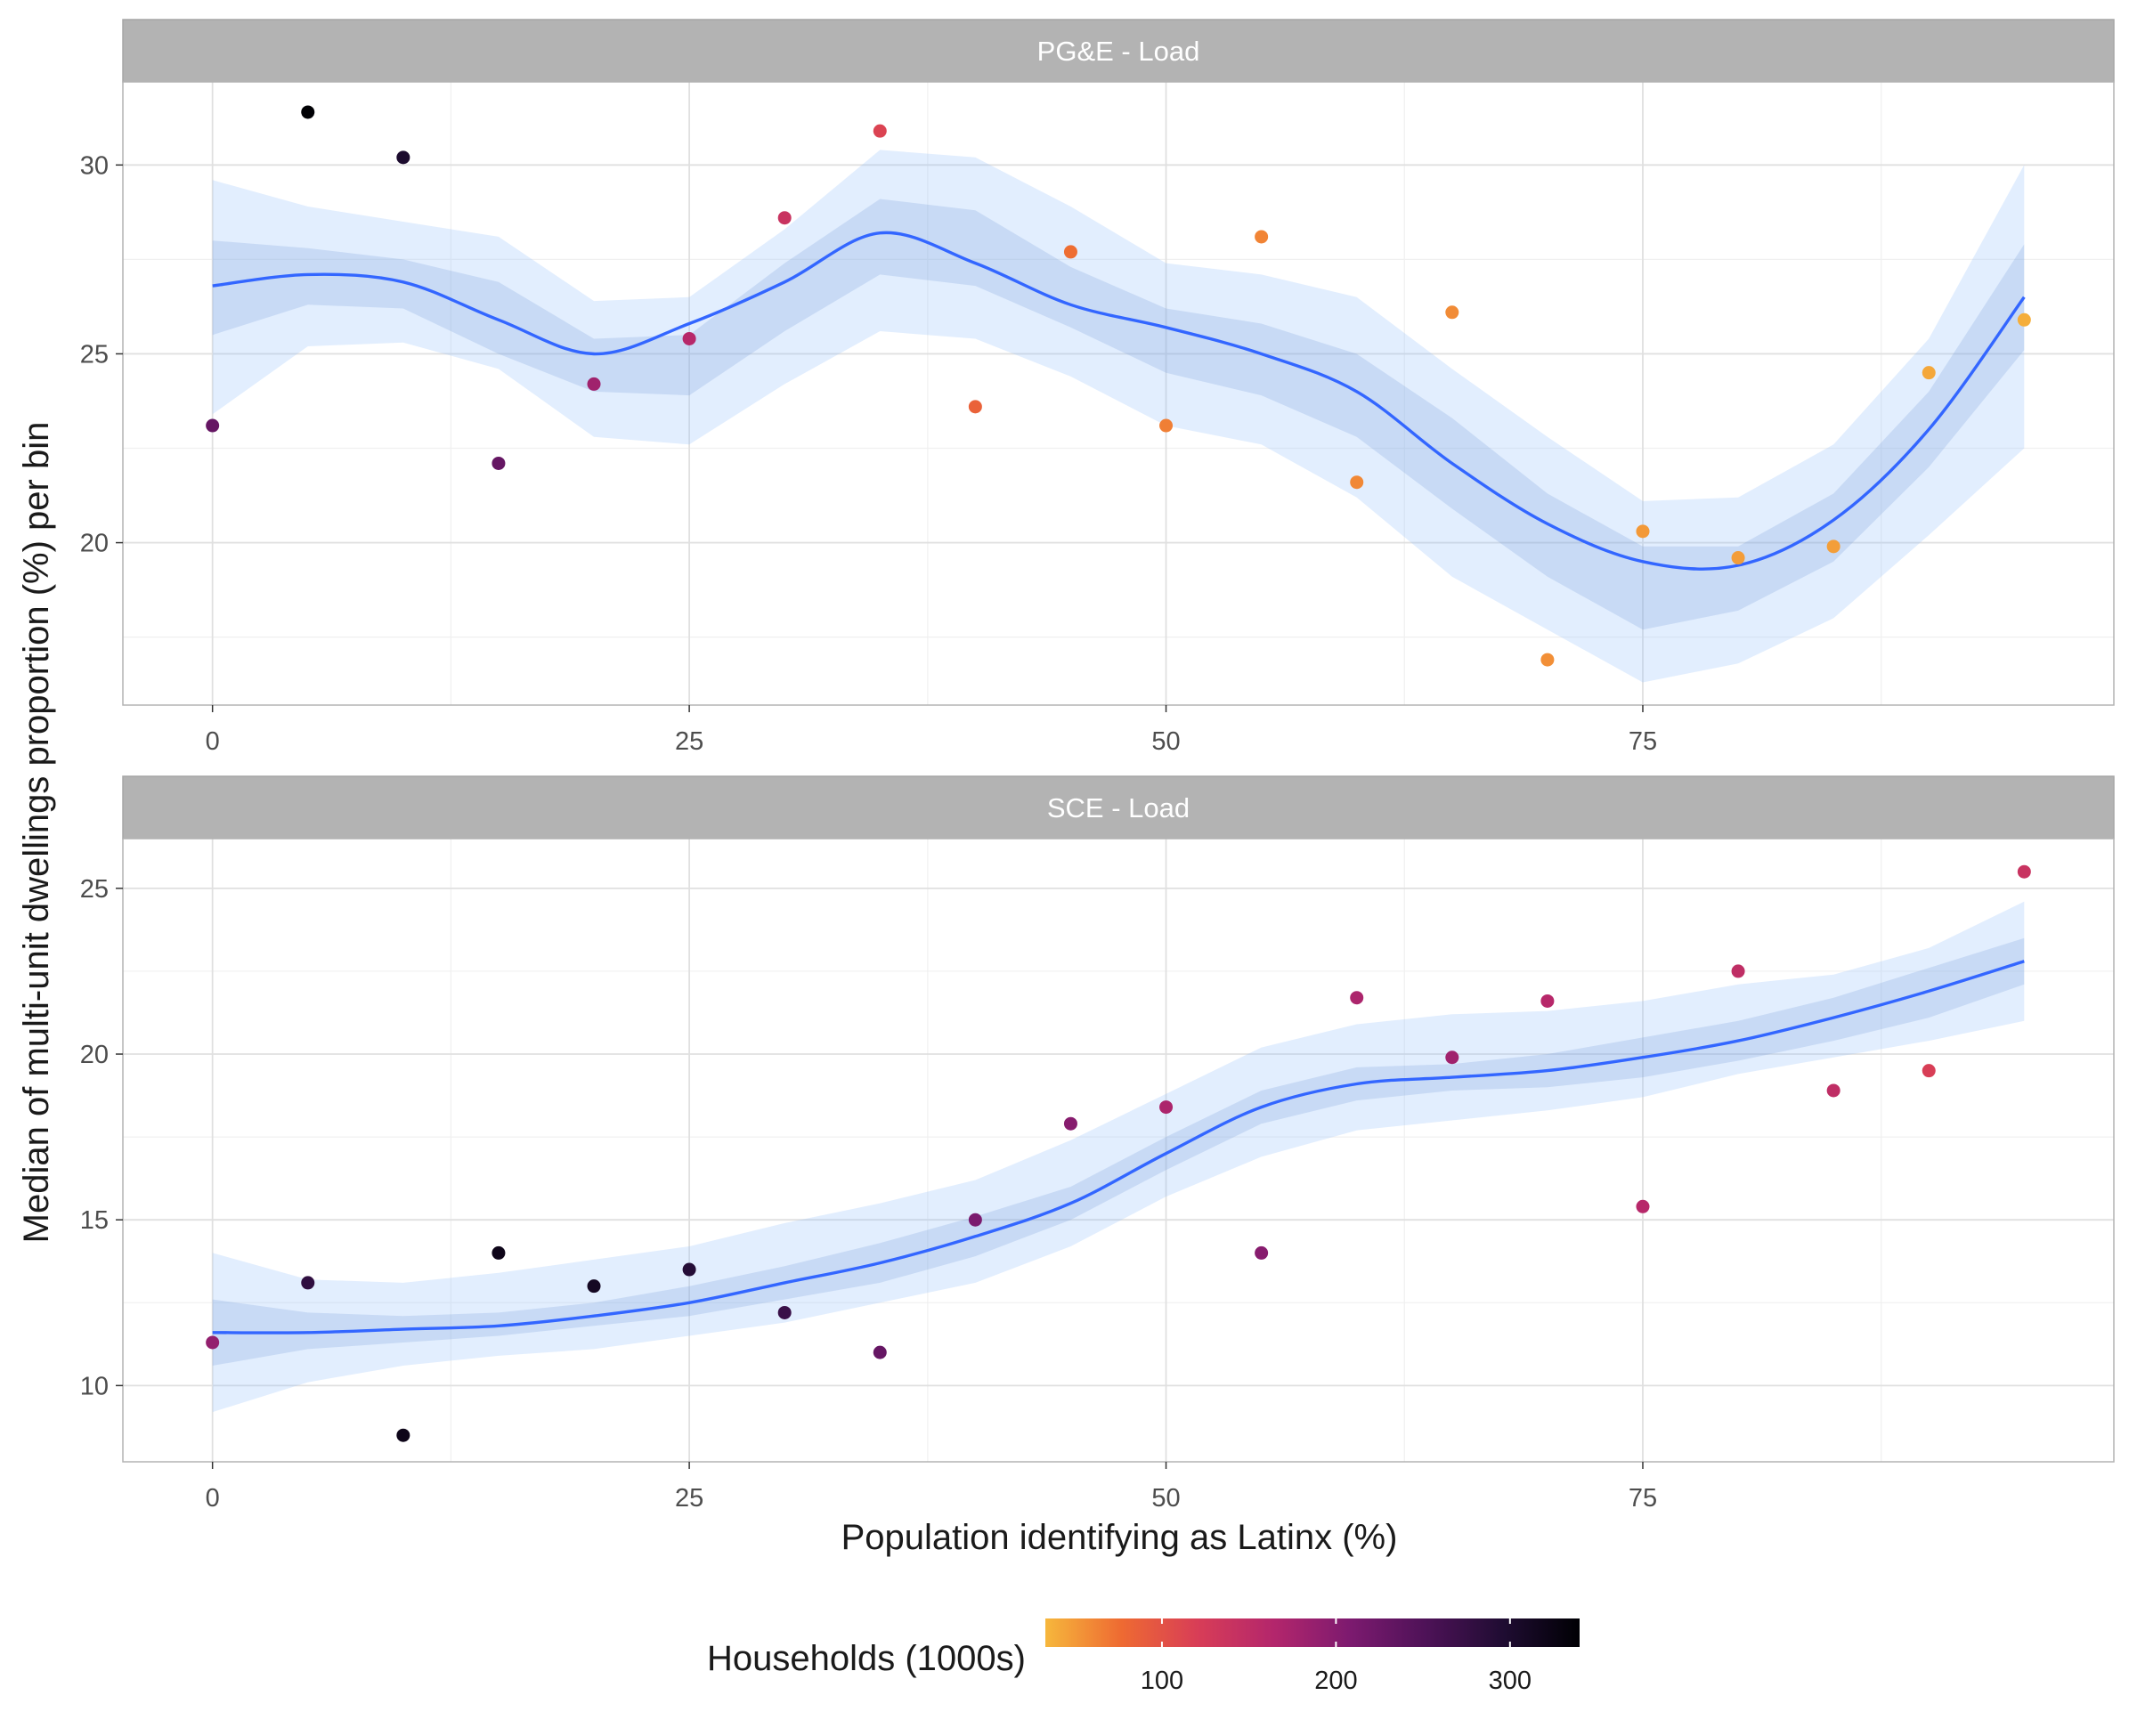 The width and height of the screenshot is (2137, 1736). I want to click on legend-tick-label: 200, so click(1335, 1681).